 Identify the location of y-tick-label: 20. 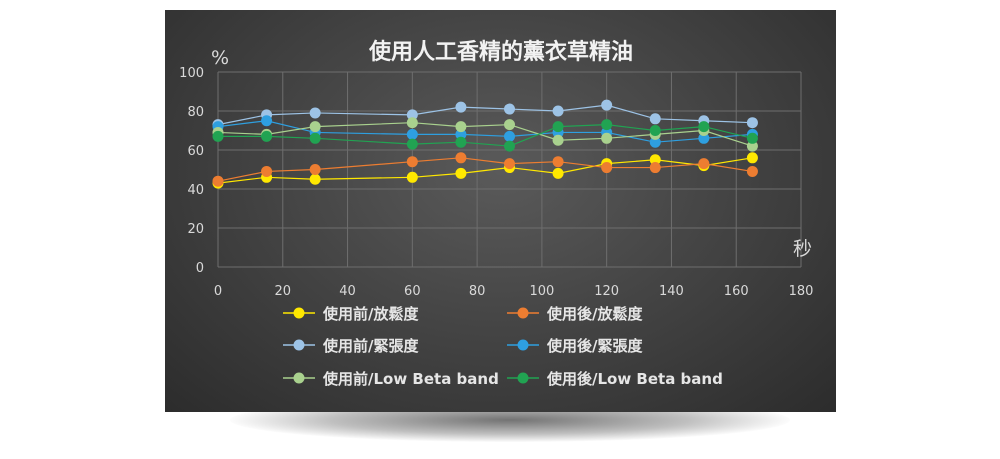
(195, 229).